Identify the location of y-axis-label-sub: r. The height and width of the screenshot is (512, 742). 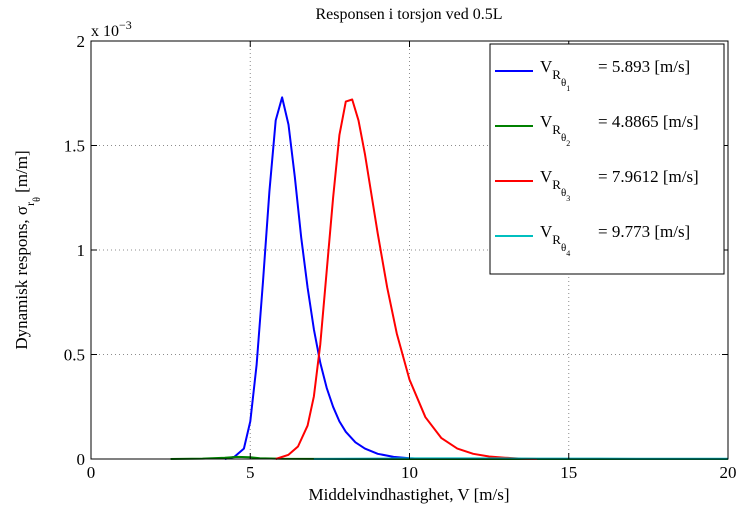
(30, 204).